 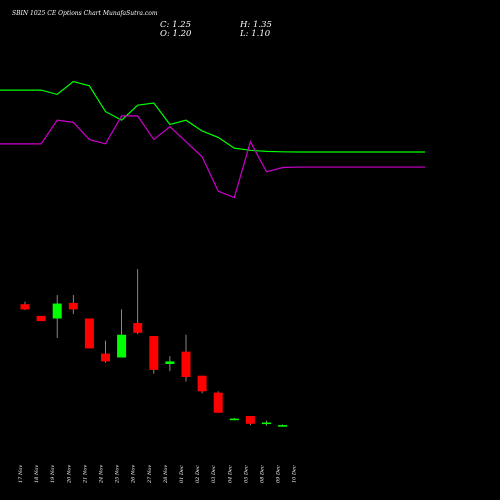 I want to click on high-readout: H: 1.35, so click(x=255, y=25).